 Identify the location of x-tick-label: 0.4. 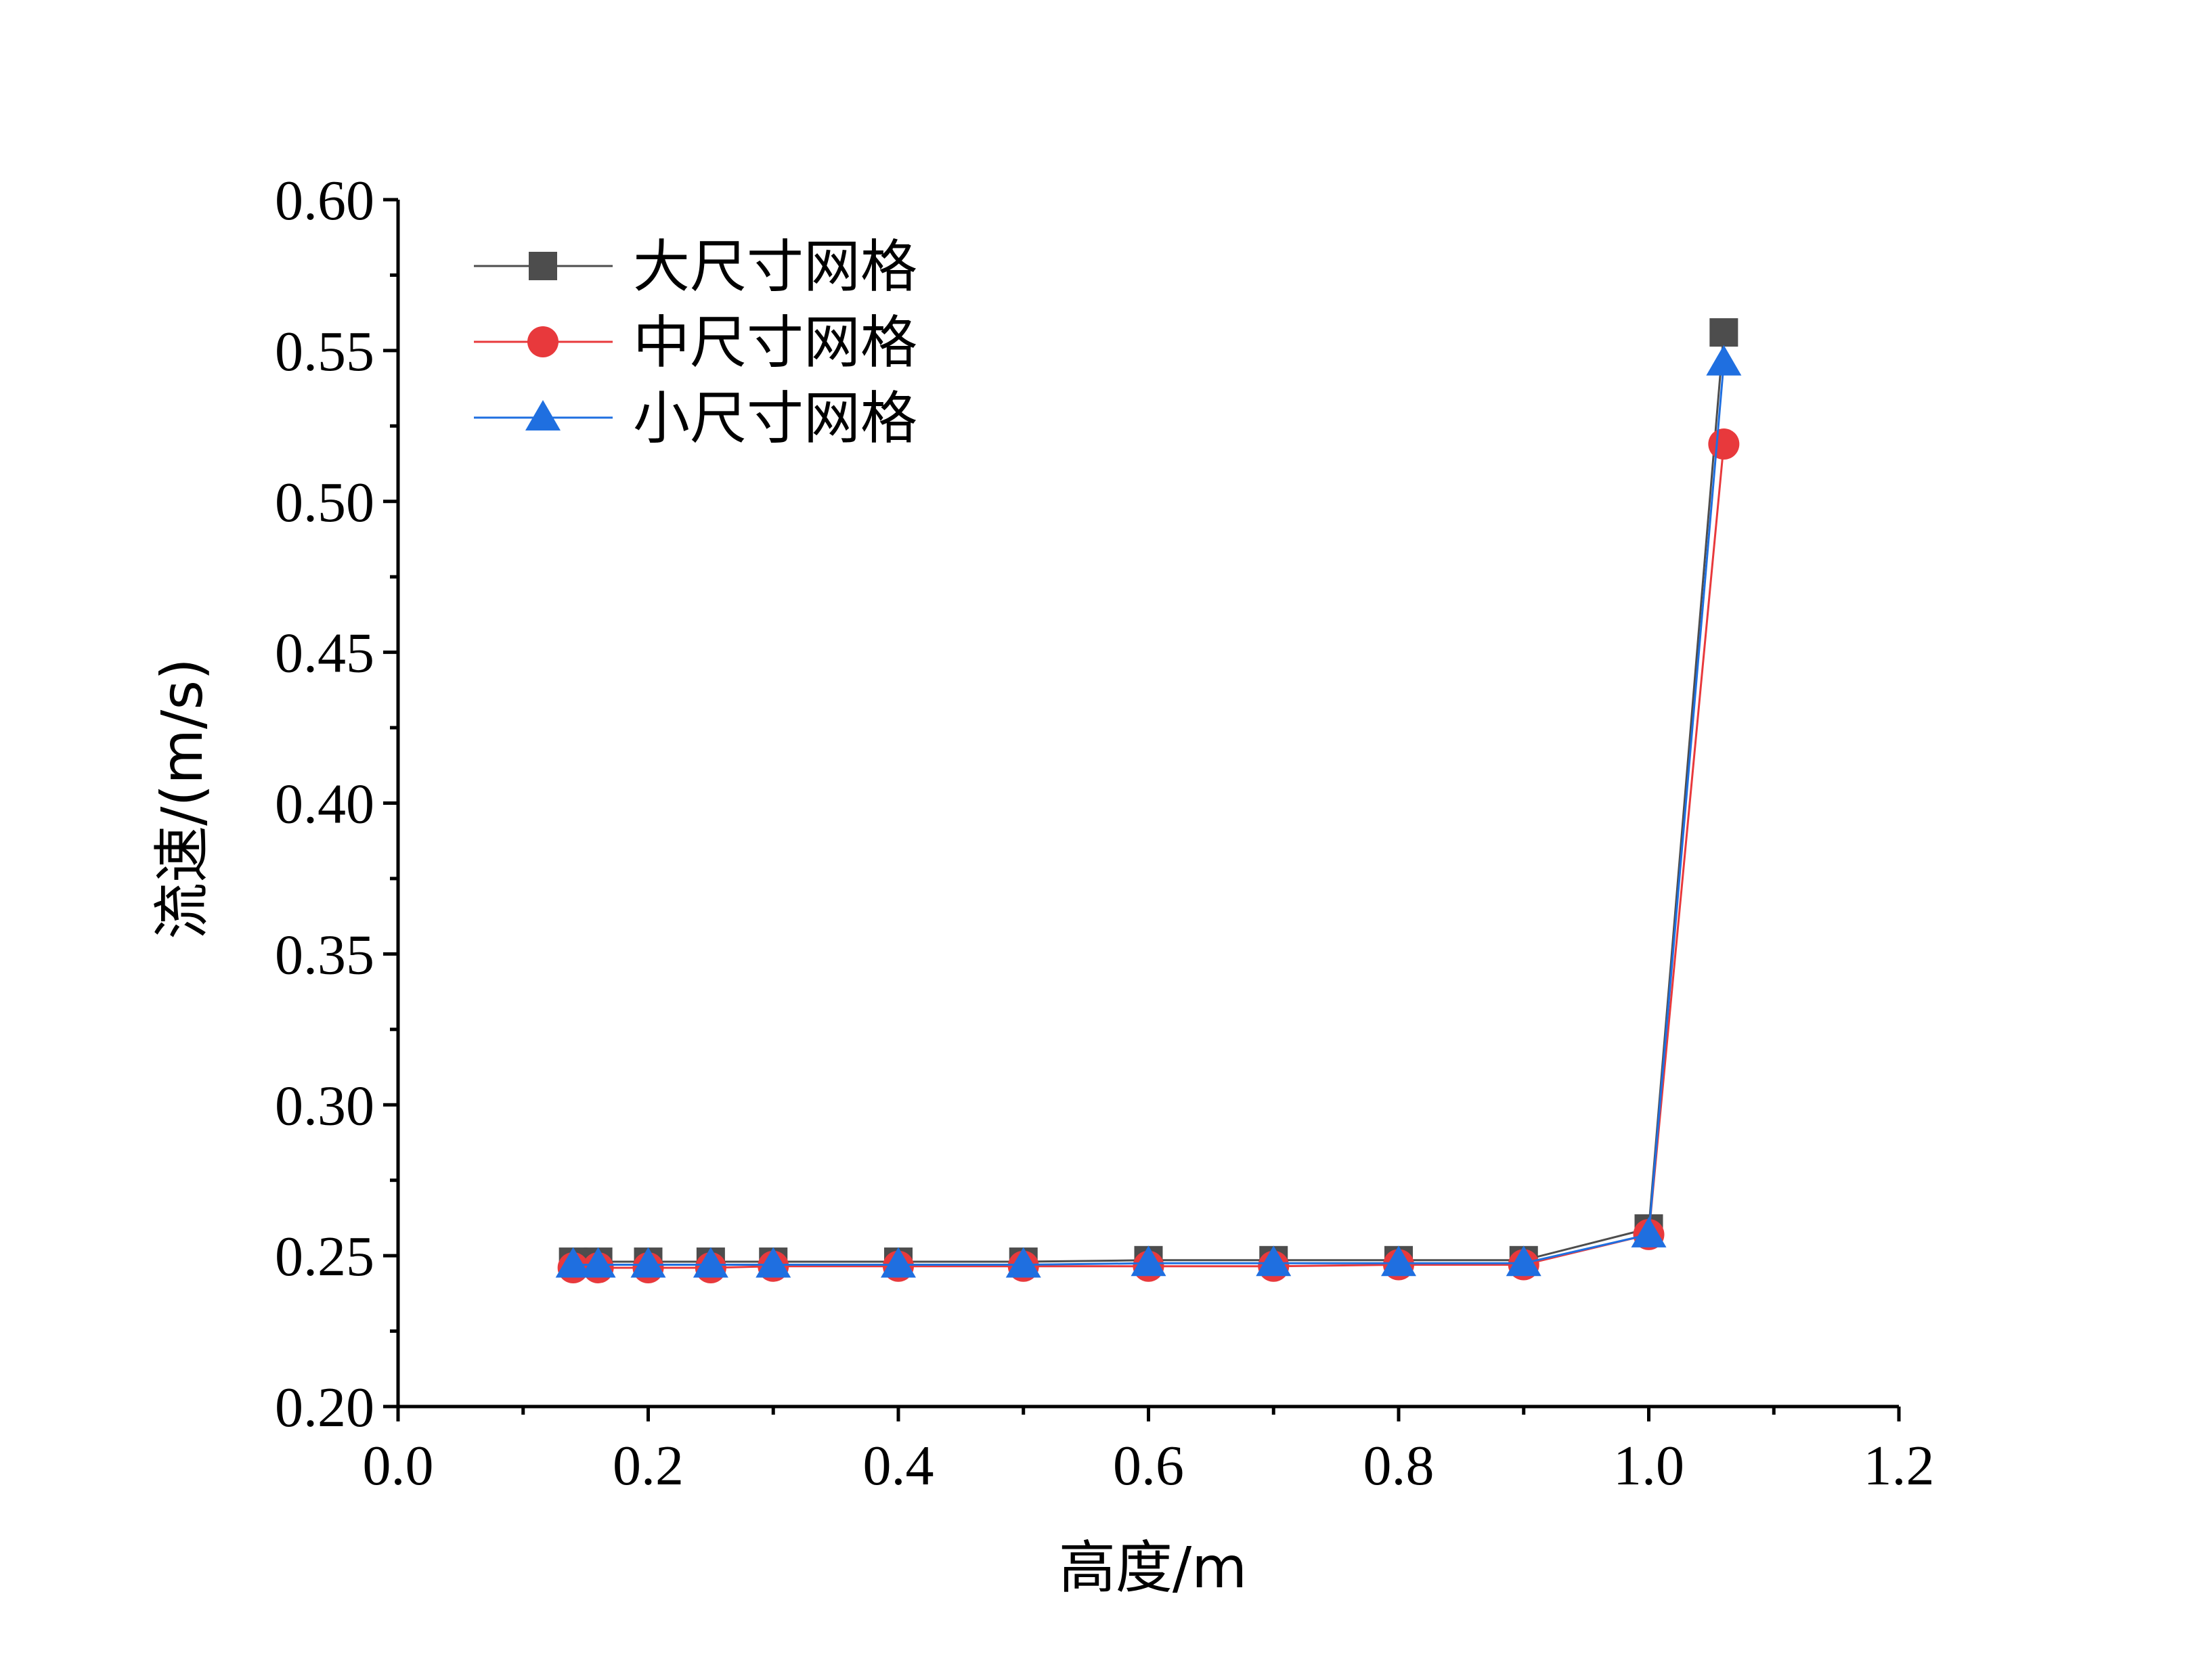
(898, 1466).